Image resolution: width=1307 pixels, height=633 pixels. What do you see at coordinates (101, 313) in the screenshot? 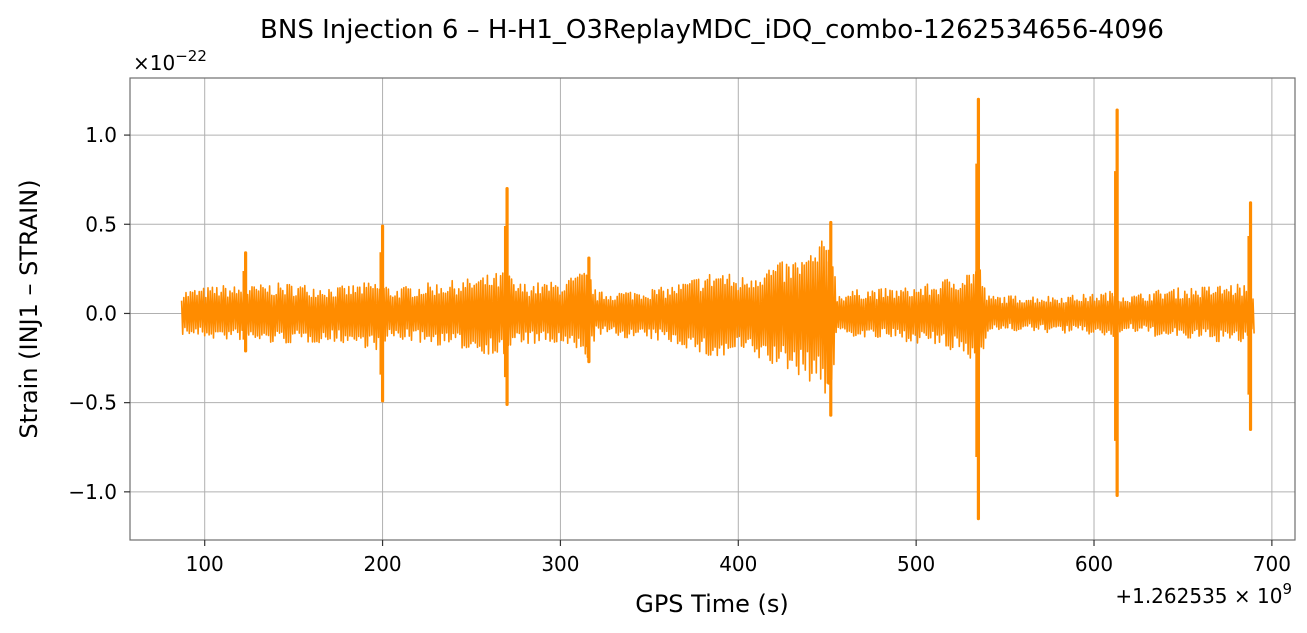
I see `y-tick-label: 0.0` at bounding box center [101, 313].